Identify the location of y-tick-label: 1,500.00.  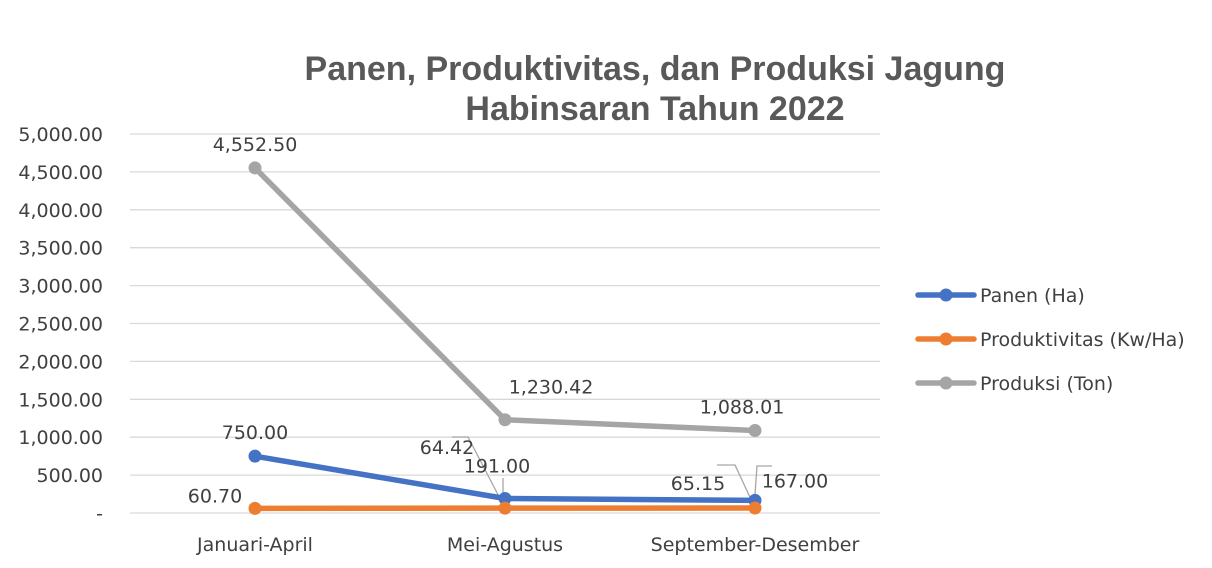
(60, 400).